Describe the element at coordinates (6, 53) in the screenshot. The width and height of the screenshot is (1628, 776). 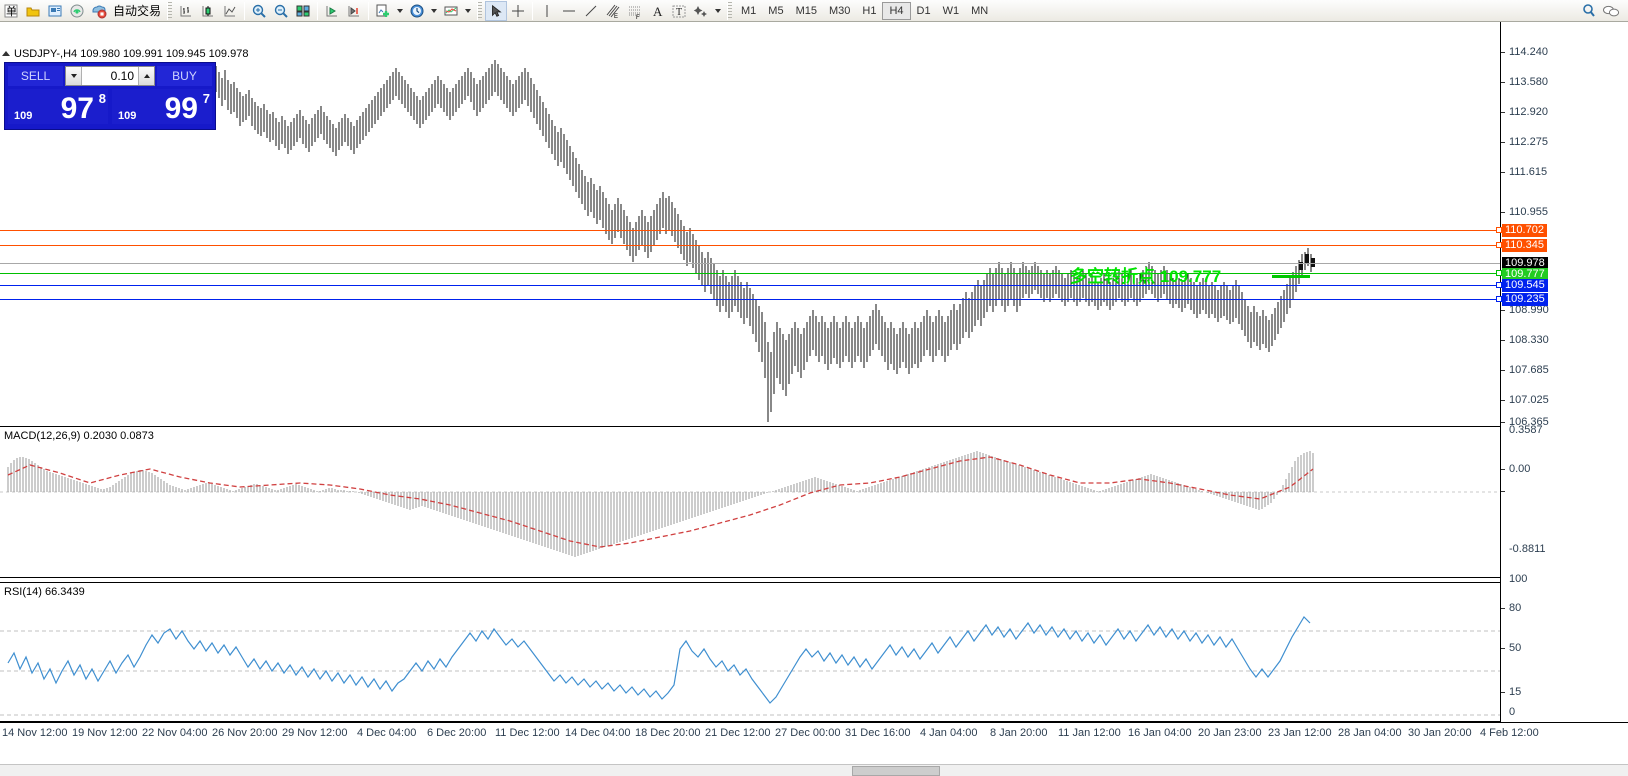
I see `chart-collapse-icon` at that location.